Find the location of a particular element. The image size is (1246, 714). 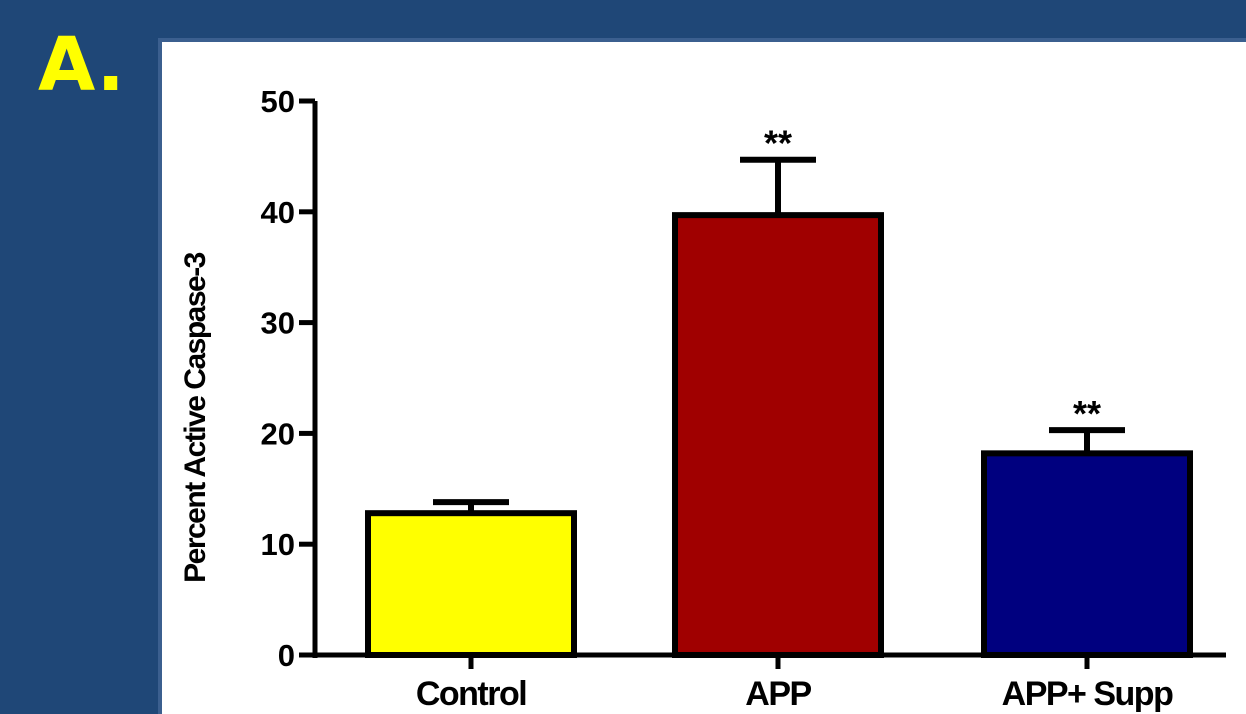

significance-label-1: ** is located at coordinates (778, 143).